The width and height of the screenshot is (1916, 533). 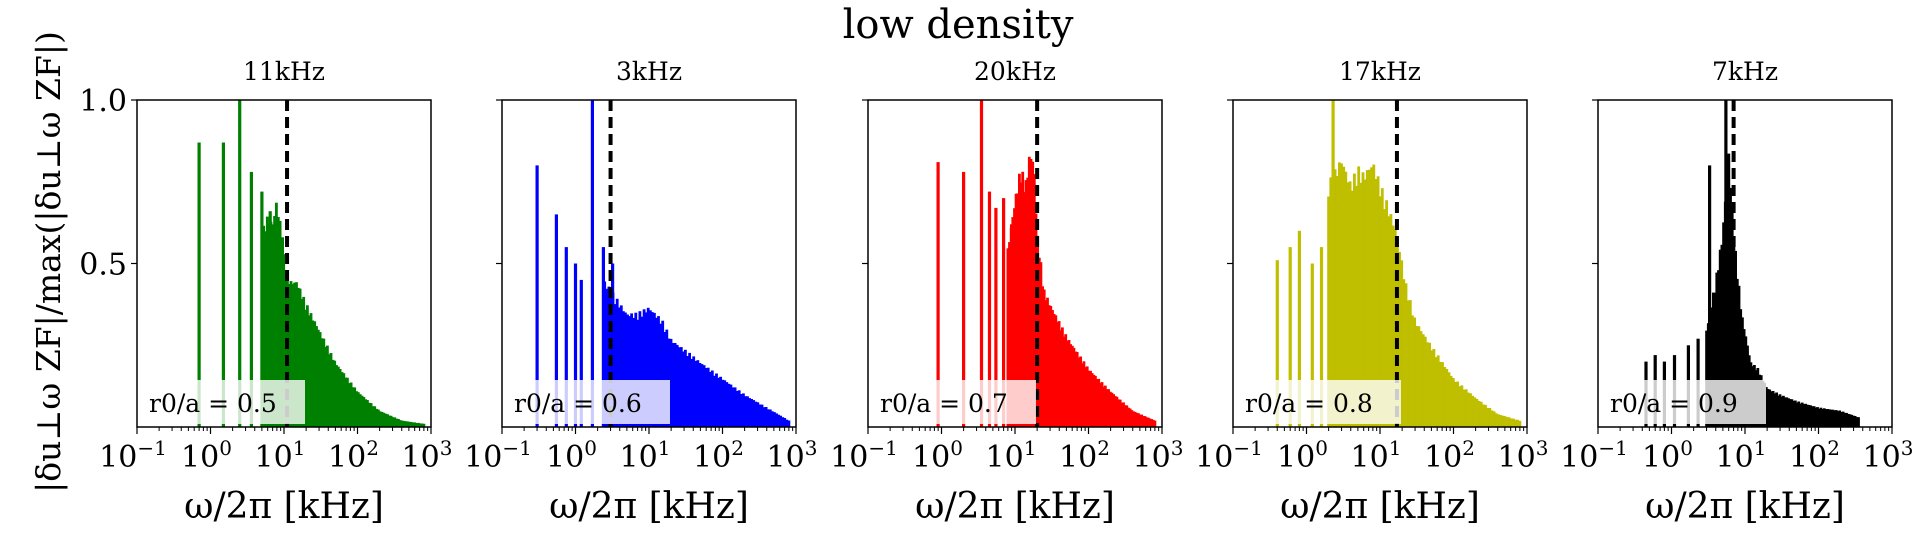 What do you see at coordinates (427, 455) in the screenshot?
I see `x-tick-label: 10³` at bounding box center [427, 455].